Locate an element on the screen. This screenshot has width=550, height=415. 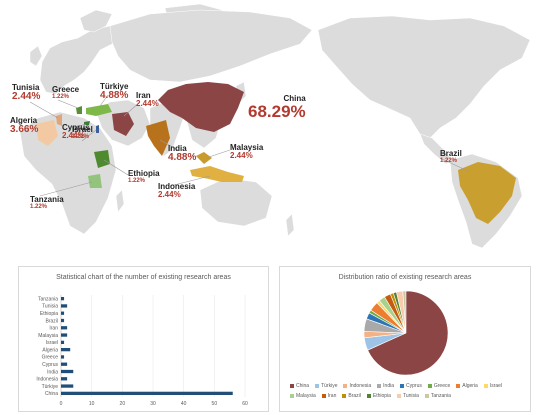
label-tanzania: Tanzania 1.22% is located at coordinates (47, 203).